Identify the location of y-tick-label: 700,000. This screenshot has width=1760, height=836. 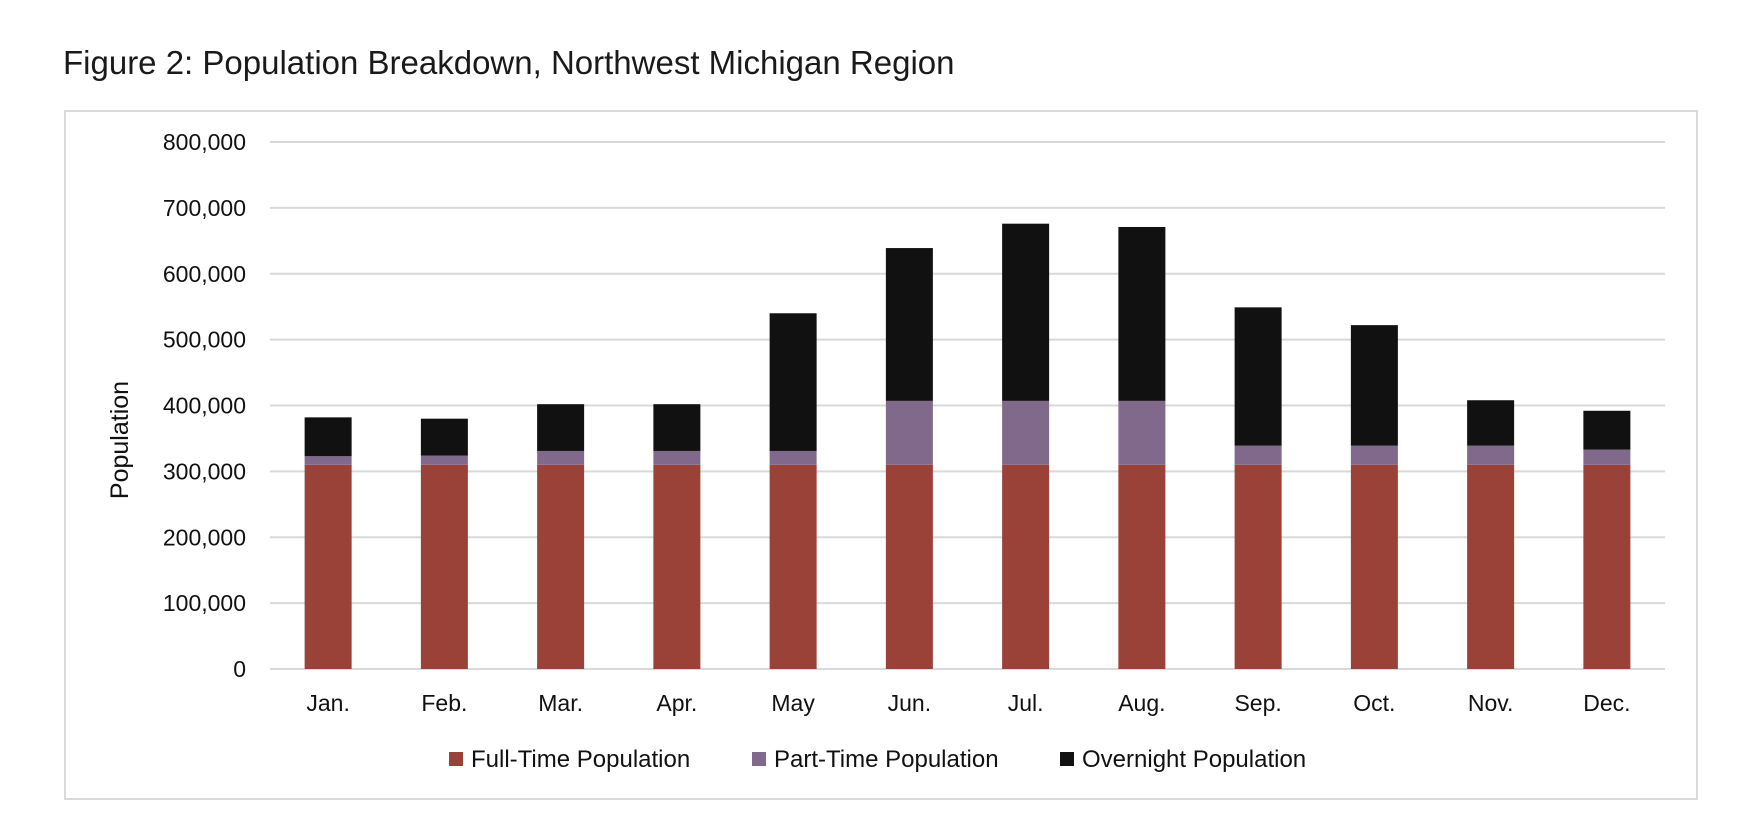
(204, 208).